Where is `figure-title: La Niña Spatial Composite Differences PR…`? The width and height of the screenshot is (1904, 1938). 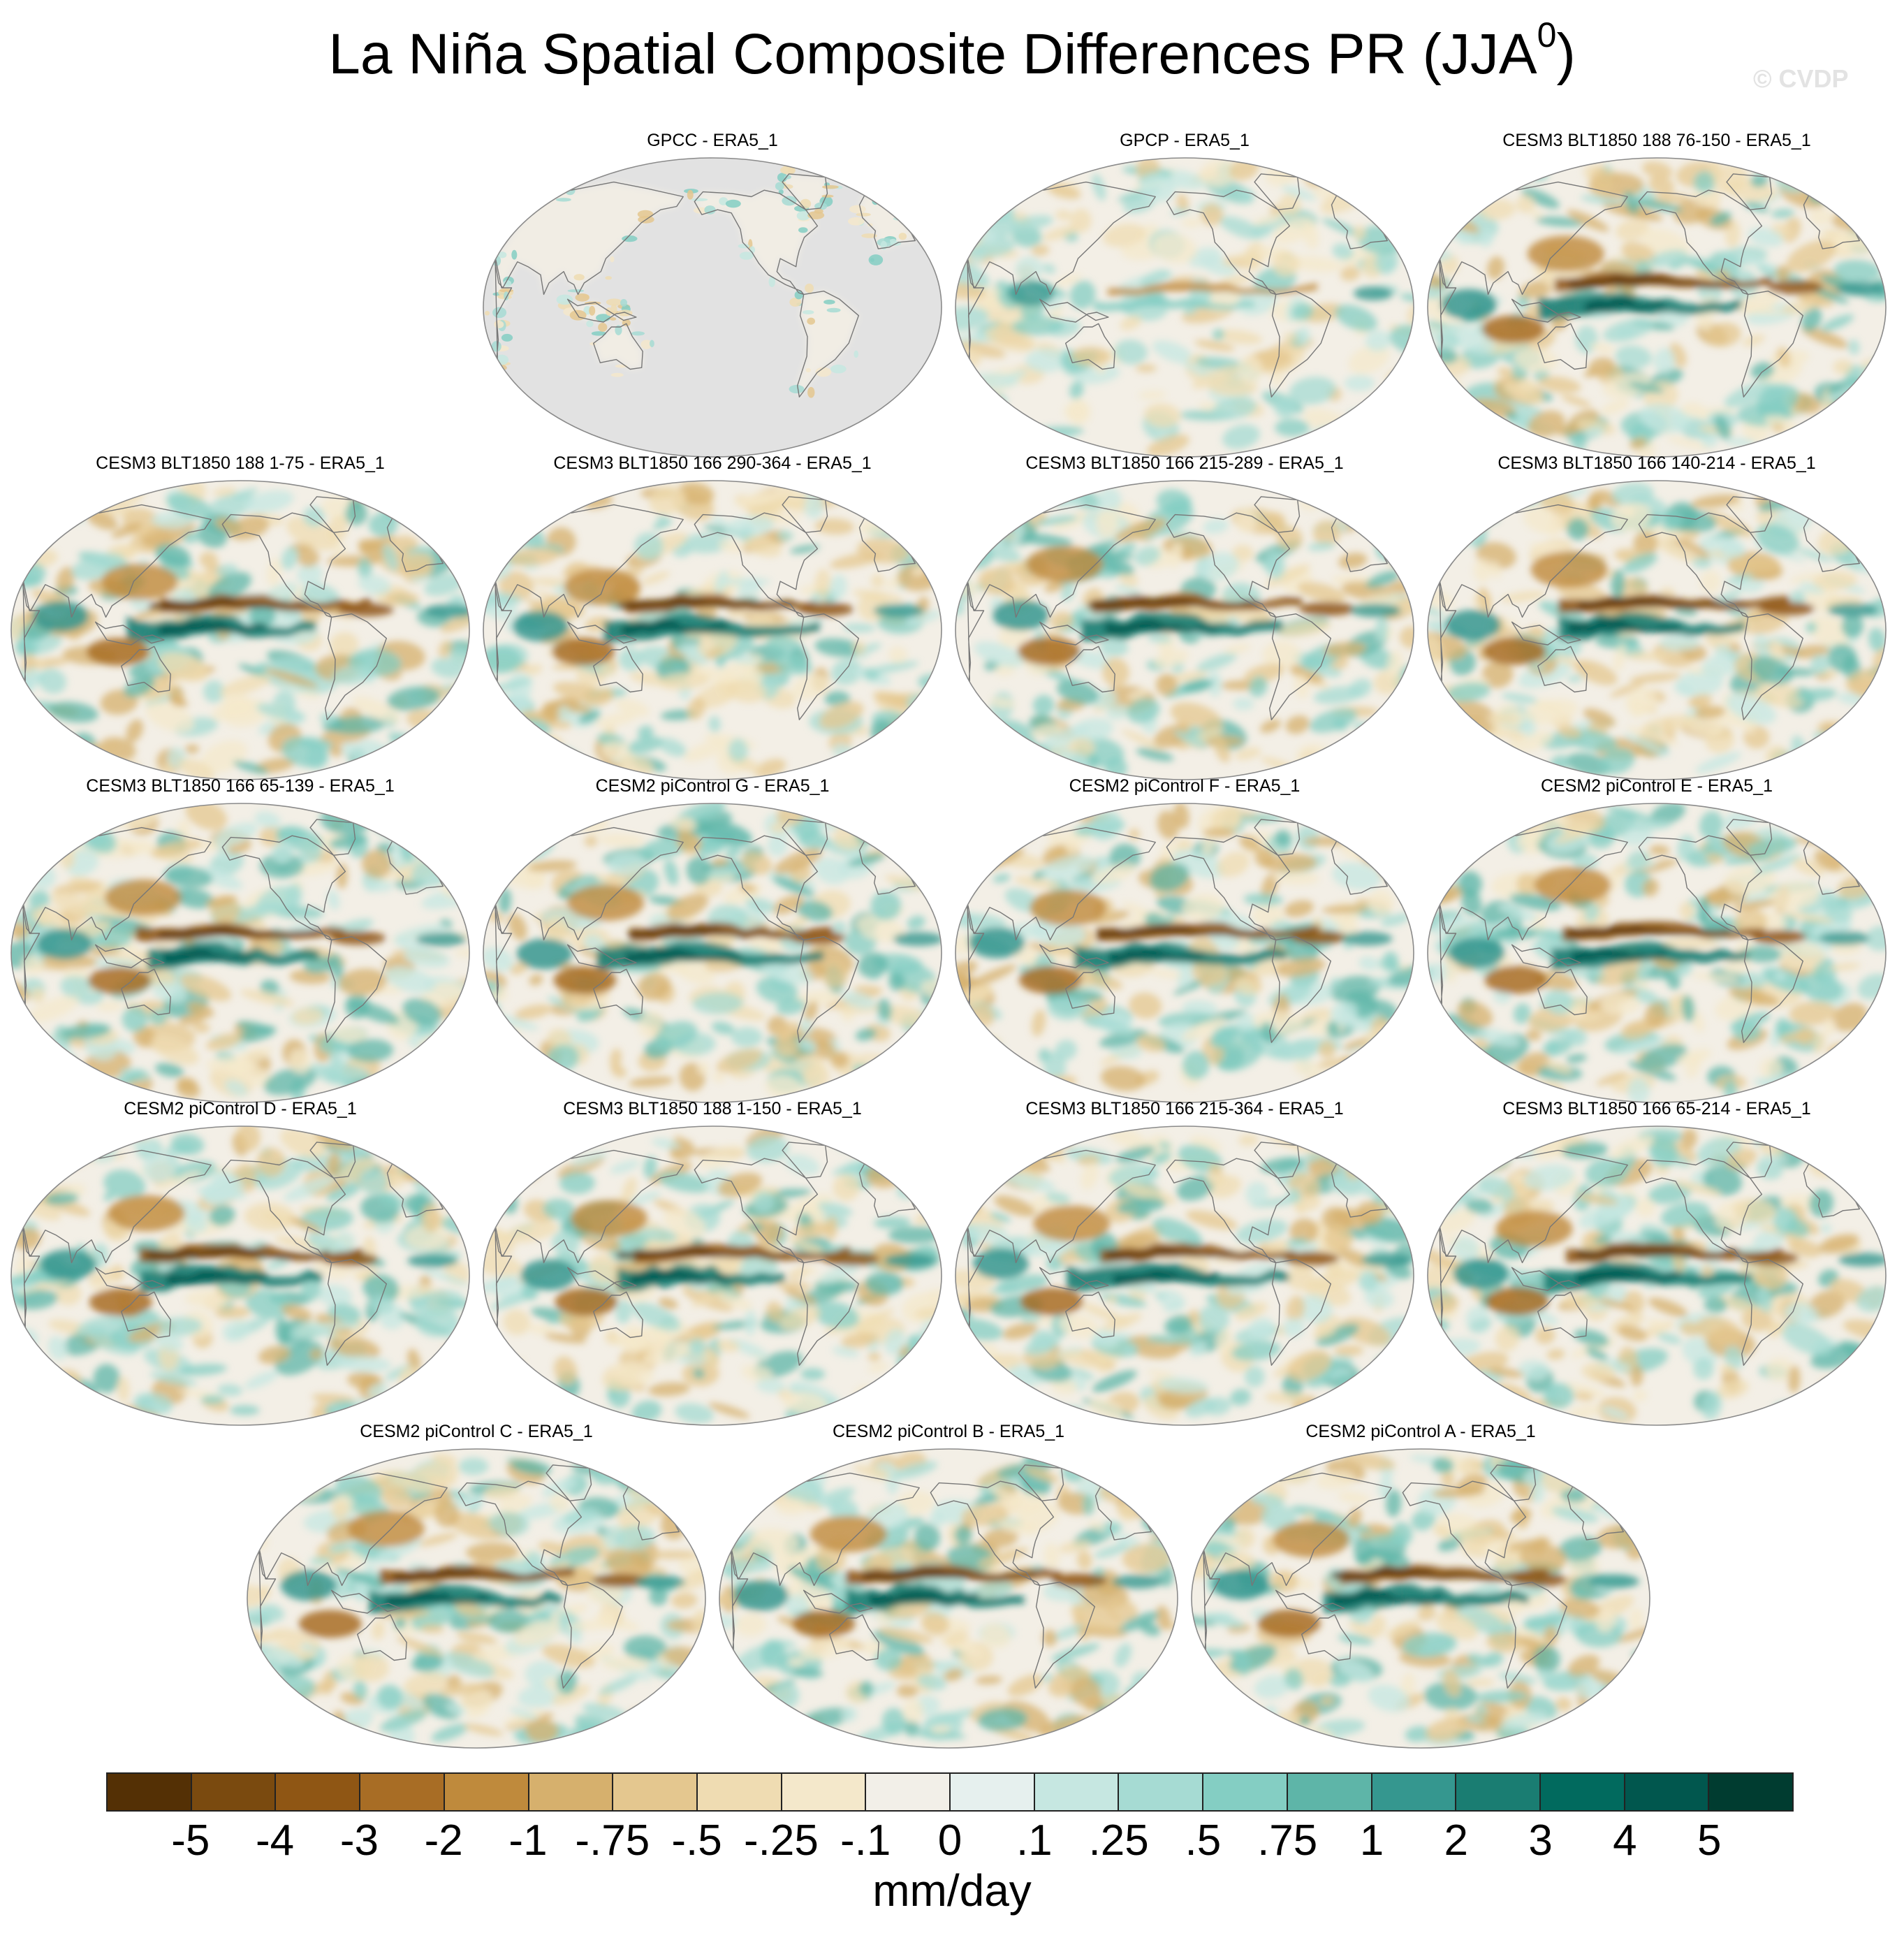 figure-title: La Niña Spatial Composite Differences PR… is located at coordinates (952, 50).